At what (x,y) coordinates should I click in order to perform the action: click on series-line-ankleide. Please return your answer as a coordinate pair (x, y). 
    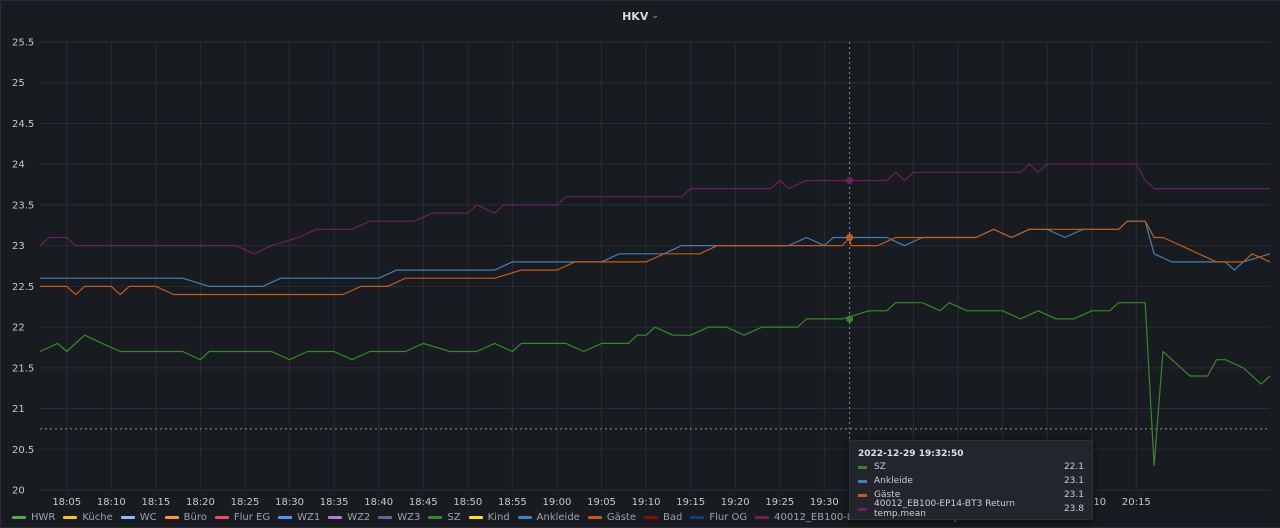
    Looking at the image, I should click on (655, 253).